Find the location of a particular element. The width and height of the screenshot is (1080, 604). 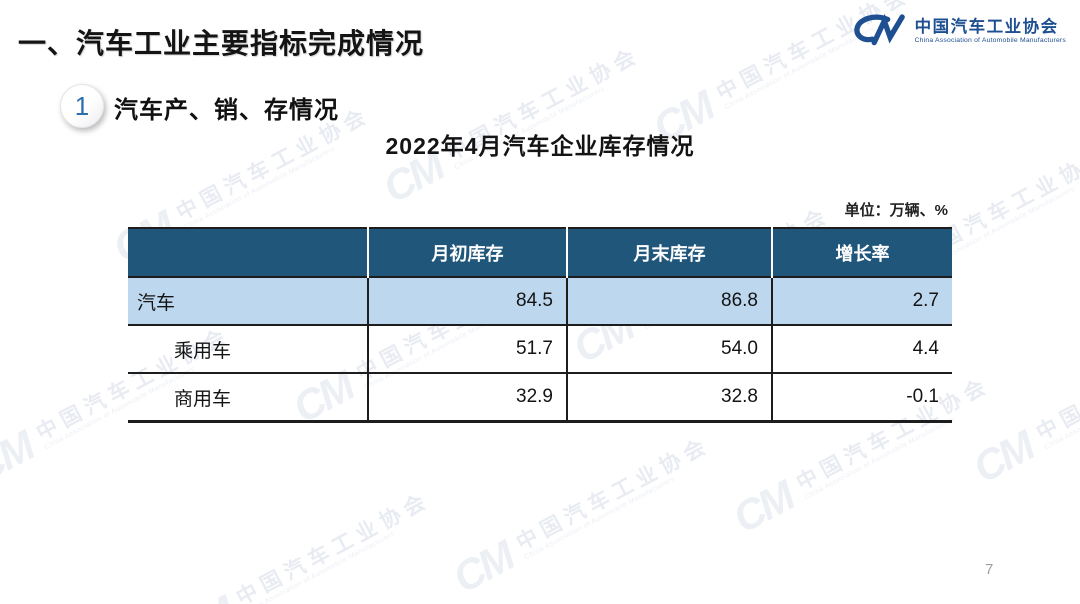

section-number-badge: 1 is located at coordinates (82, 106).